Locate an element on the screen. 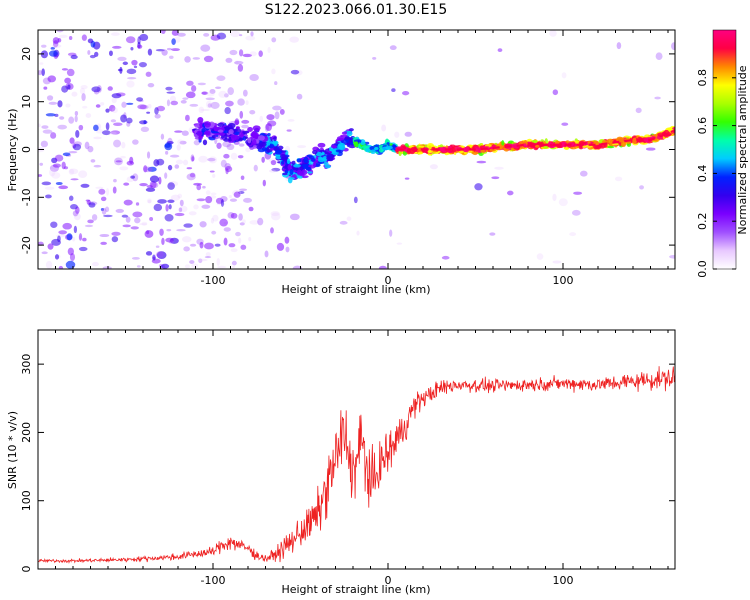 The height and width of the screenshot is (600, 750). spectrogram-ridge-core is located at coordinates (535, 140).